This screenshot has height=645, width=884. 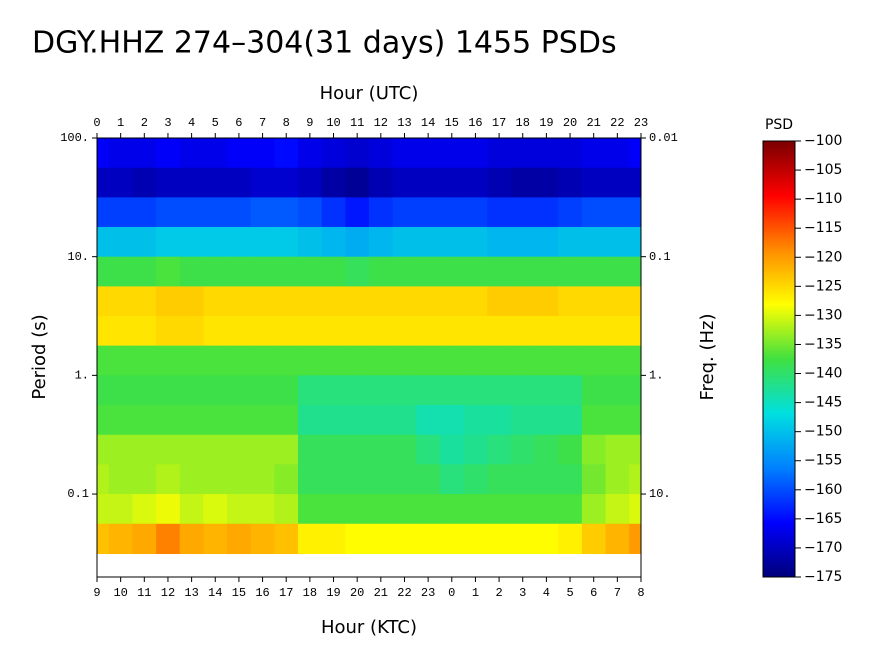 What do you see at coordinates (640, 593) in the screenshot?
I see `x2-tick-label: 8` at bounding box center [640, 593].